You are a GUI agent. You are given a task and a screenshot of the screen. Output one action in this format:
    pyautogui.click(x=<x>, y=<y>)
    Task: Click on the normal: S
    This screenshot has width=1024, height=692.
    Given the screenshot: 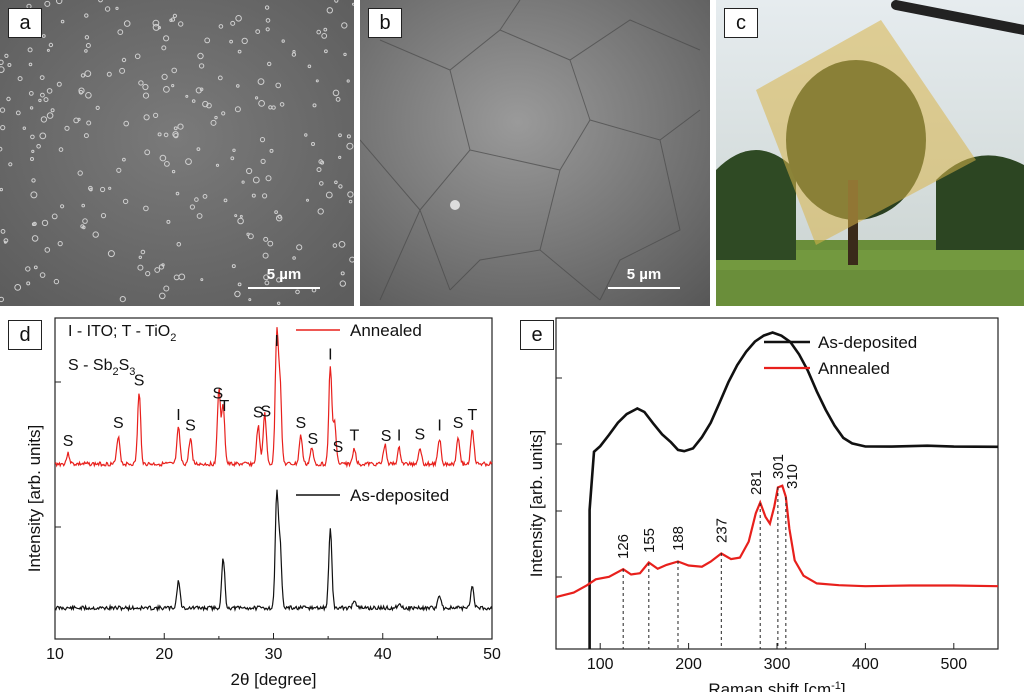 What is the action you would take?
    pyautogui.click(x=124, y=365)
    